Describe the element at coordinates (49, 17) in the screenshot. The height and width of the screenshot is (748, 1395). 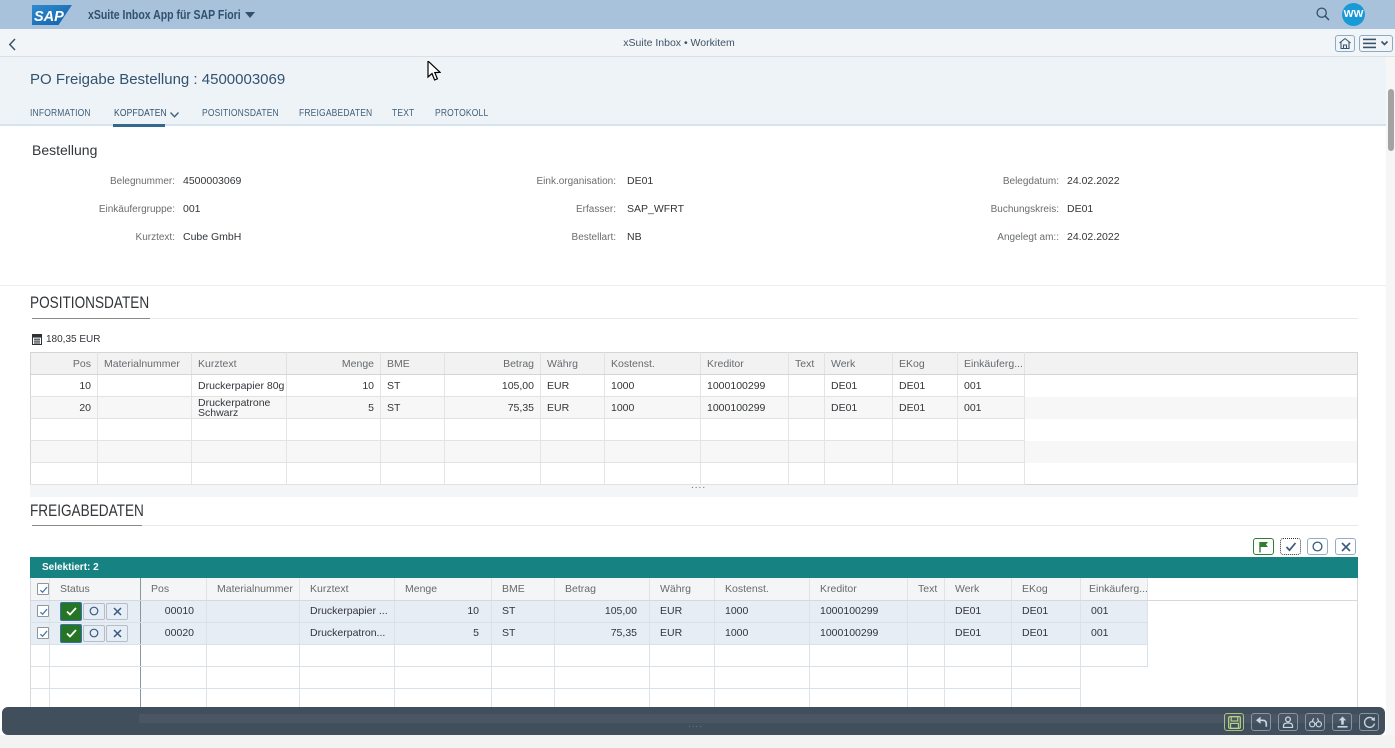
I see `svg-text: SAP` at that location.